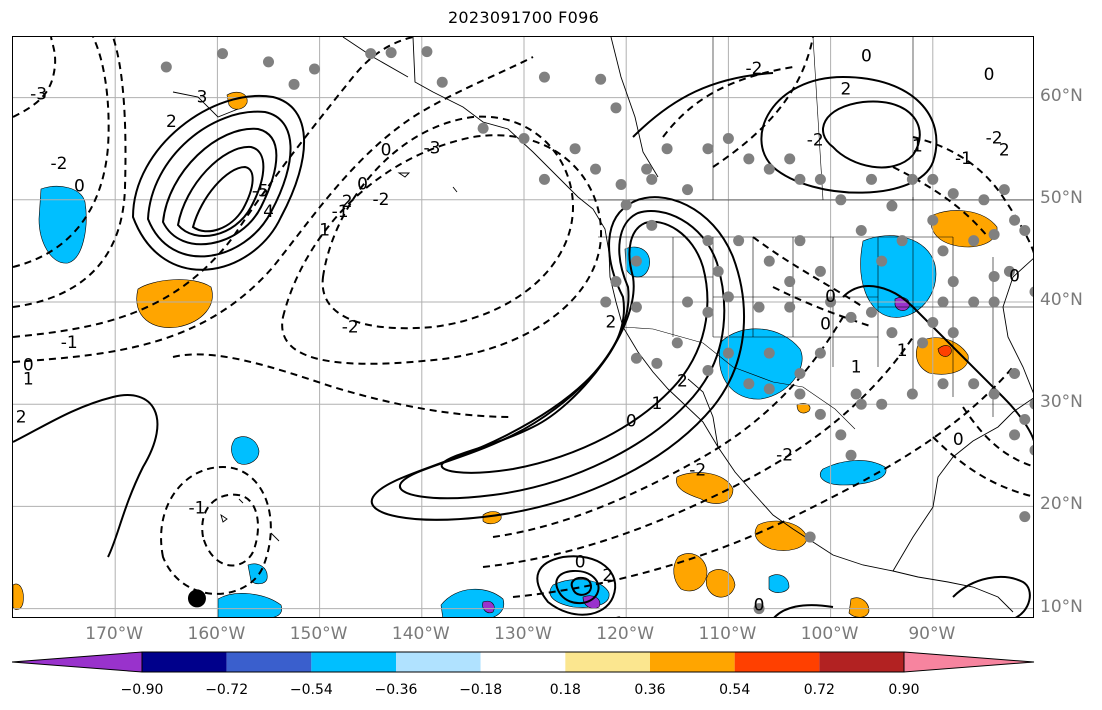 Image resolution: width=1102 pixels, height=710 pixels. I want to click on contour-label: 4, so click(268, 212).